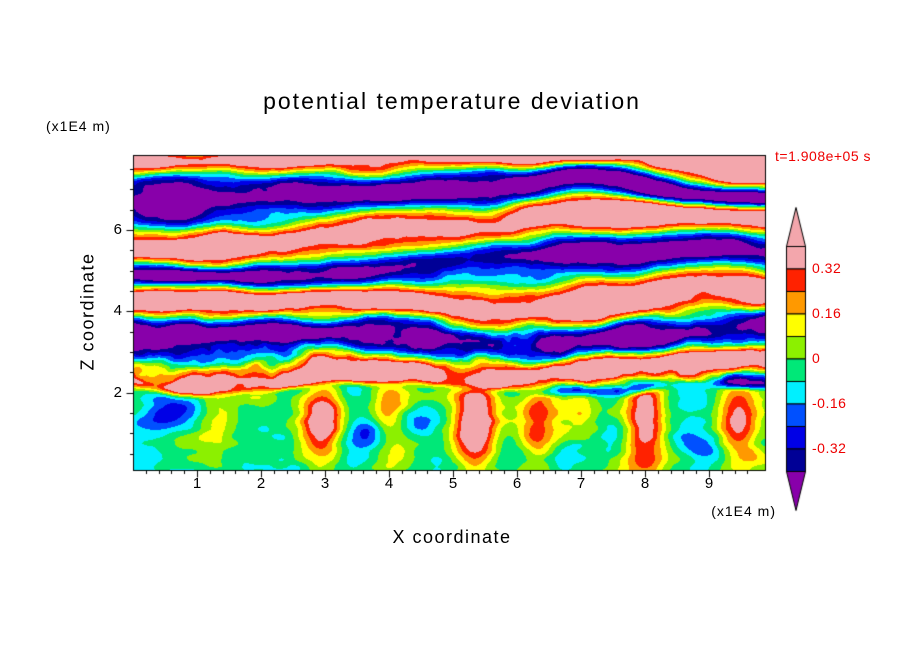  What do you see at coordinates (261, 483) in the screenshot?
I see `x-tick-label: 2` at bounding box center [261, 483].